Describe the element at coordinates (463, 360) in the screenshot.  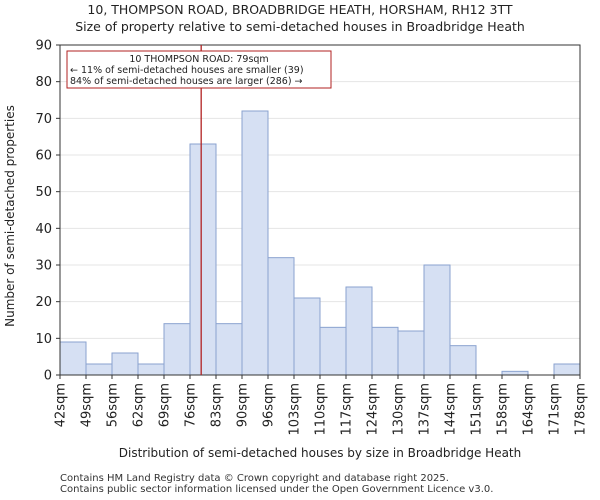
I see `bar-144sqm` at that location.